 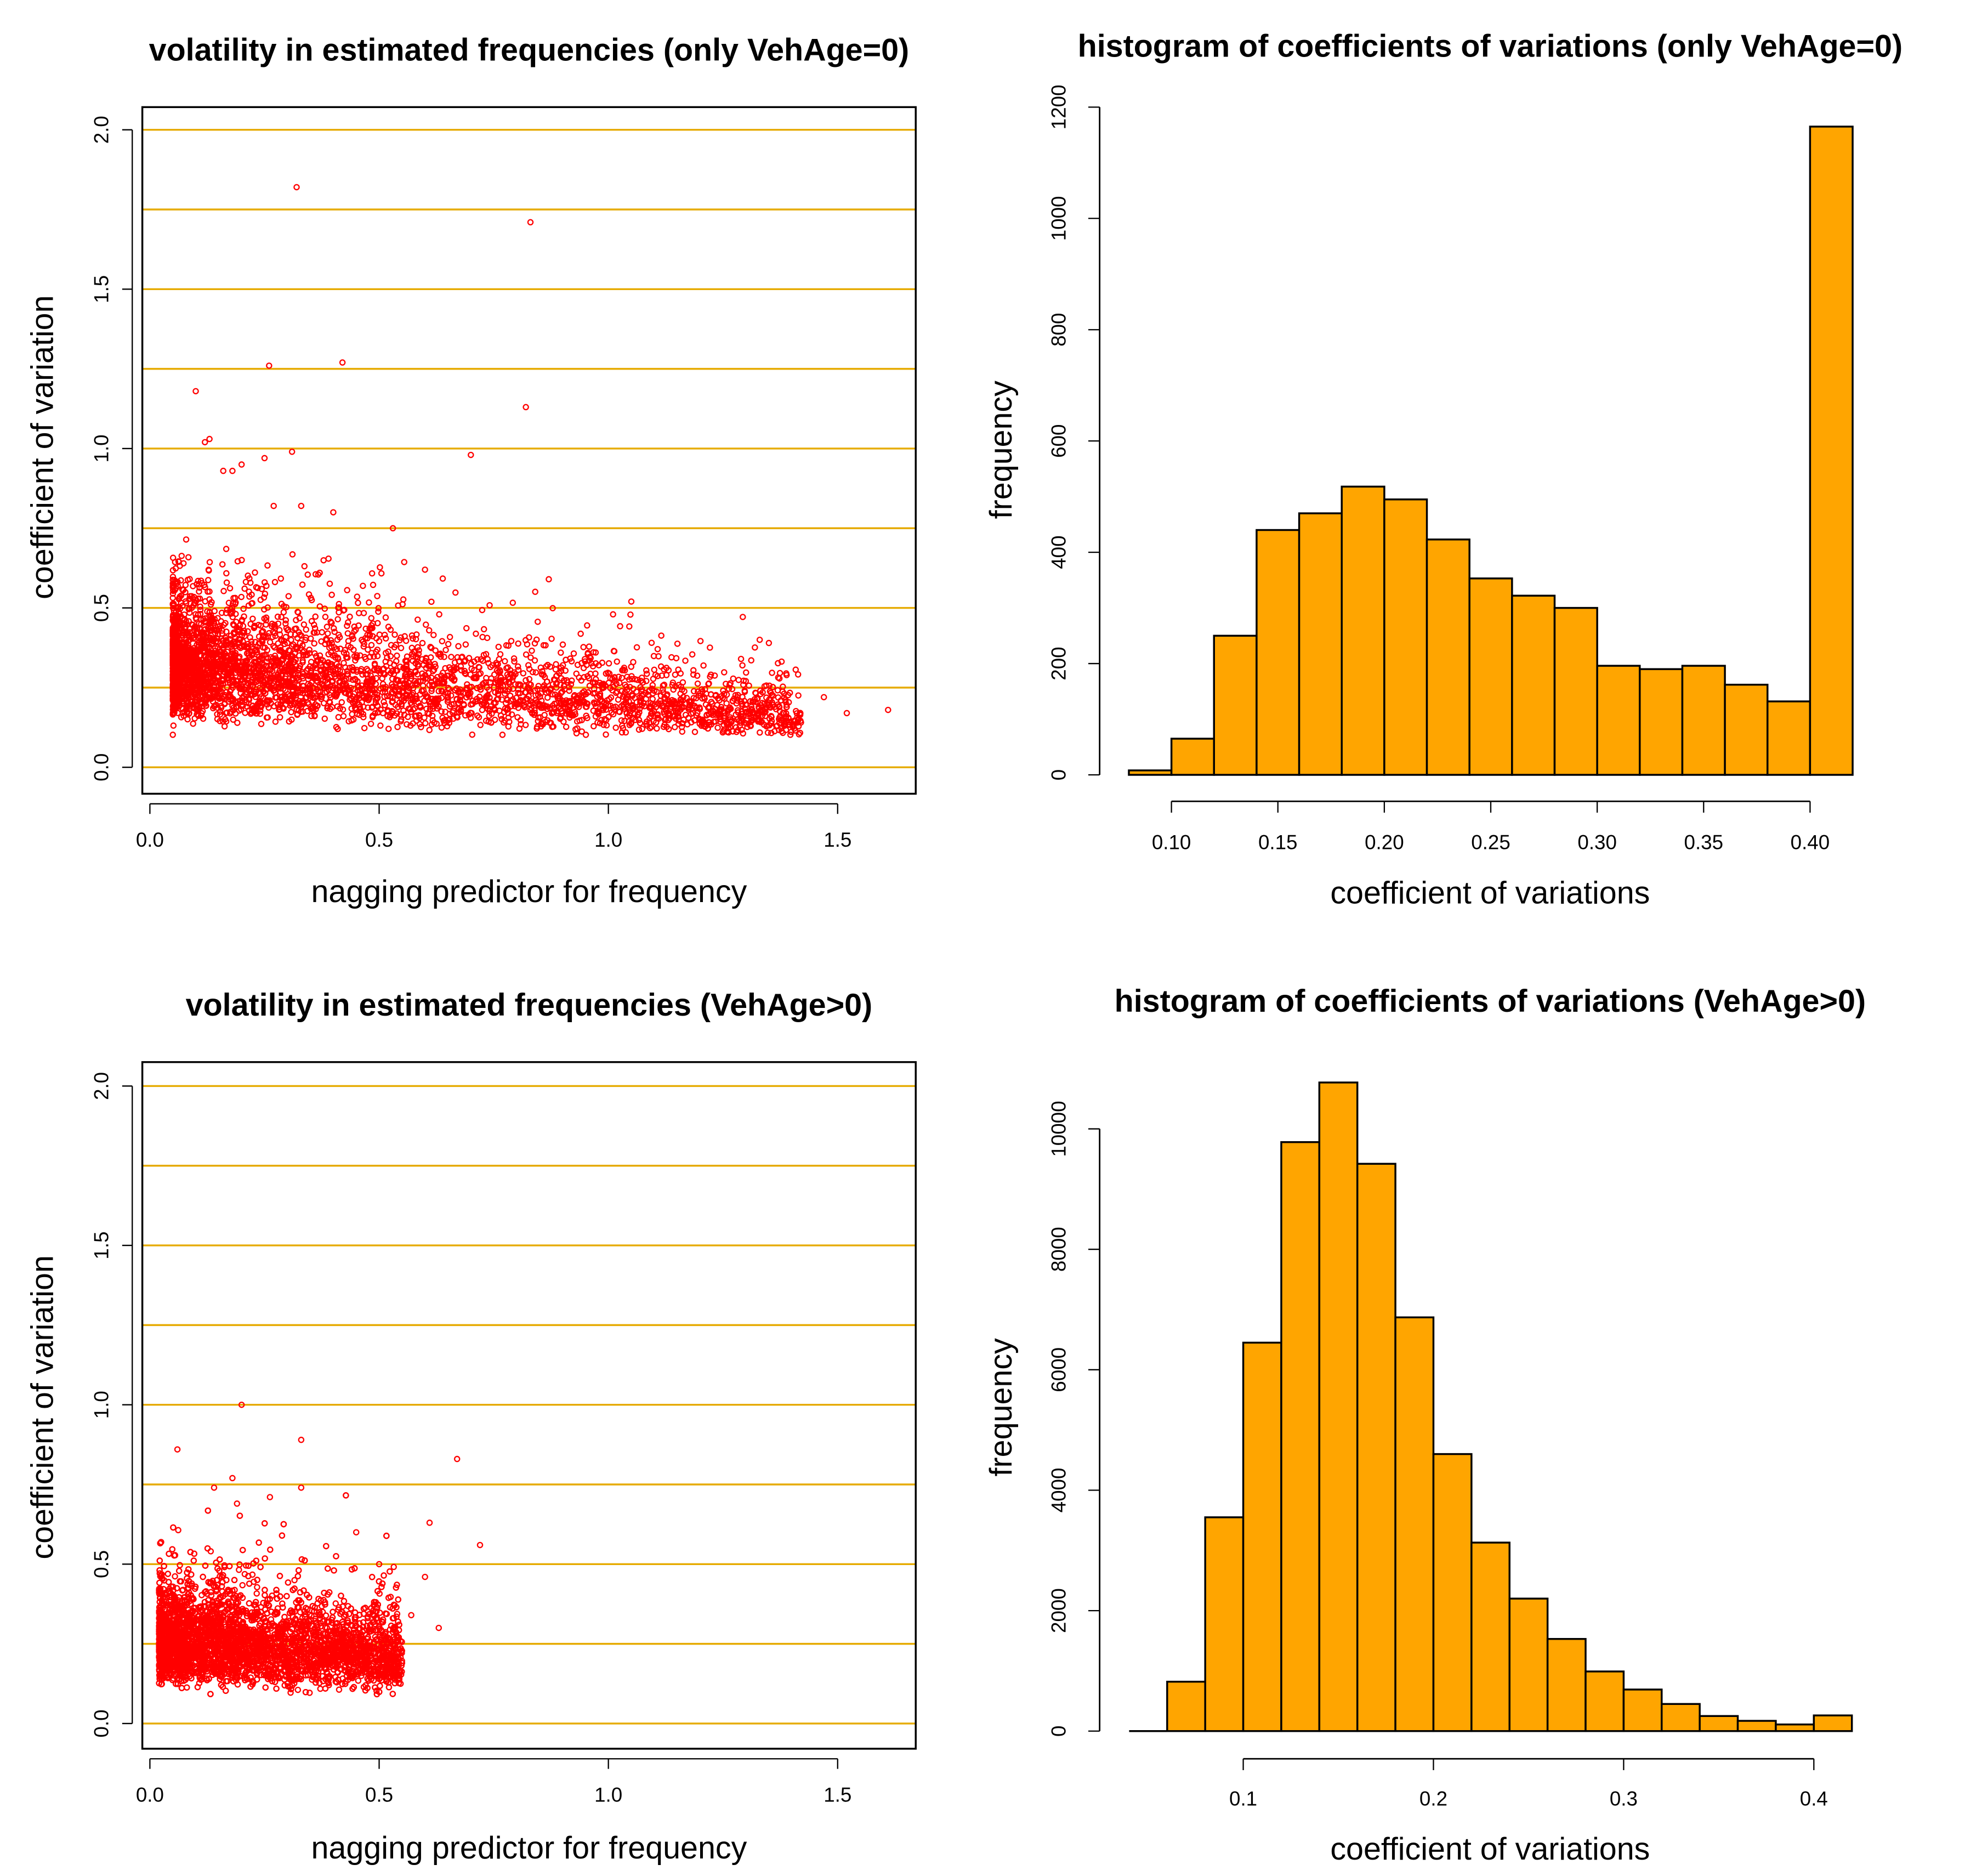 What do you see at coordinates (43, 447) in the screenshot?
I see `y-axis-label: coefficient of variation` at bounding box center [43, 447].